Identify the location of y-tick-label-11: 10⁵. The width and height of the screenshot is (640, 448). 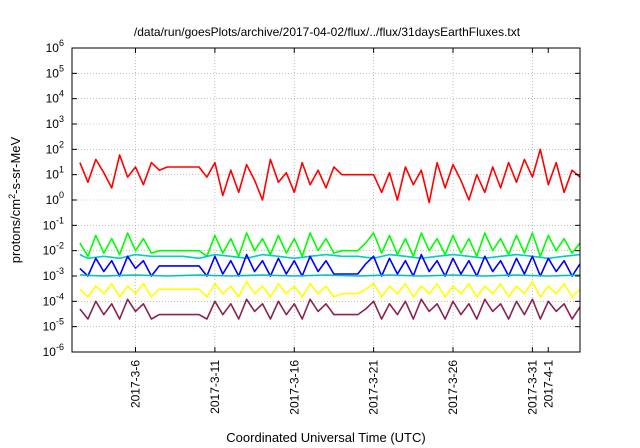
(55, 71).